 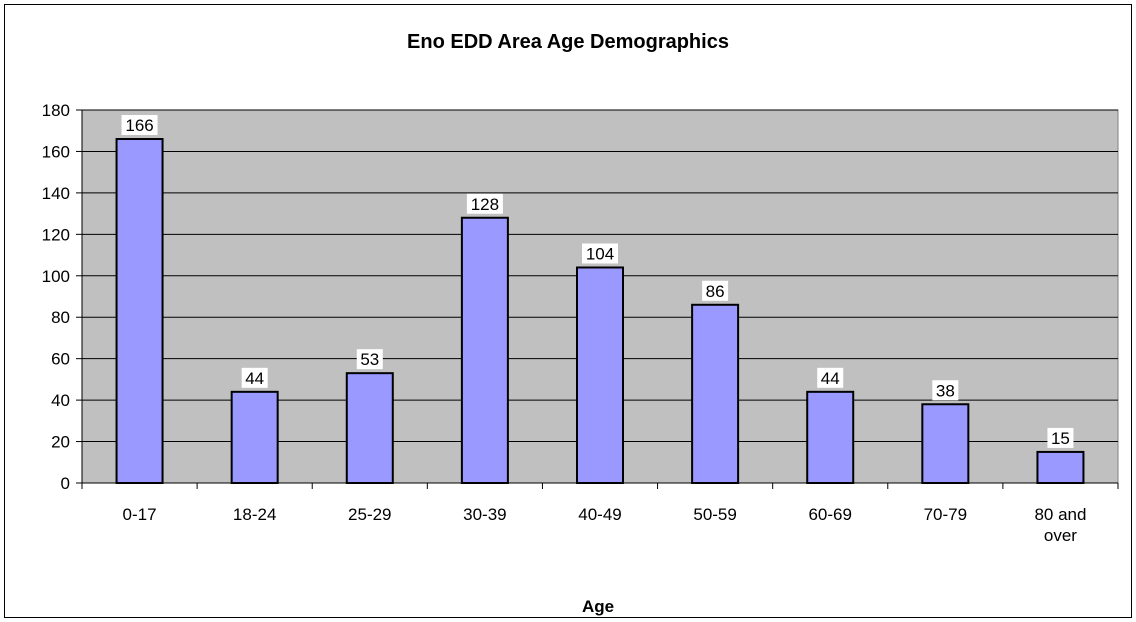 What do you see at coordinates (714, 514) in the screenshot?
I see `x-tick-label: 50-59` at bounding box center [714, 514].